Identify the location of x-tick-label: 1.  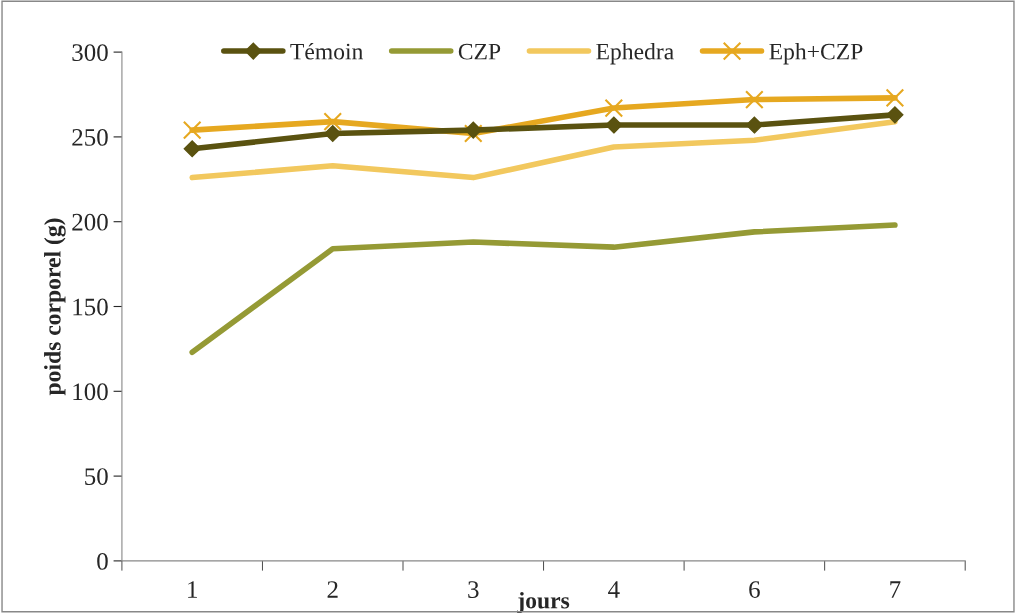
(192, 589).